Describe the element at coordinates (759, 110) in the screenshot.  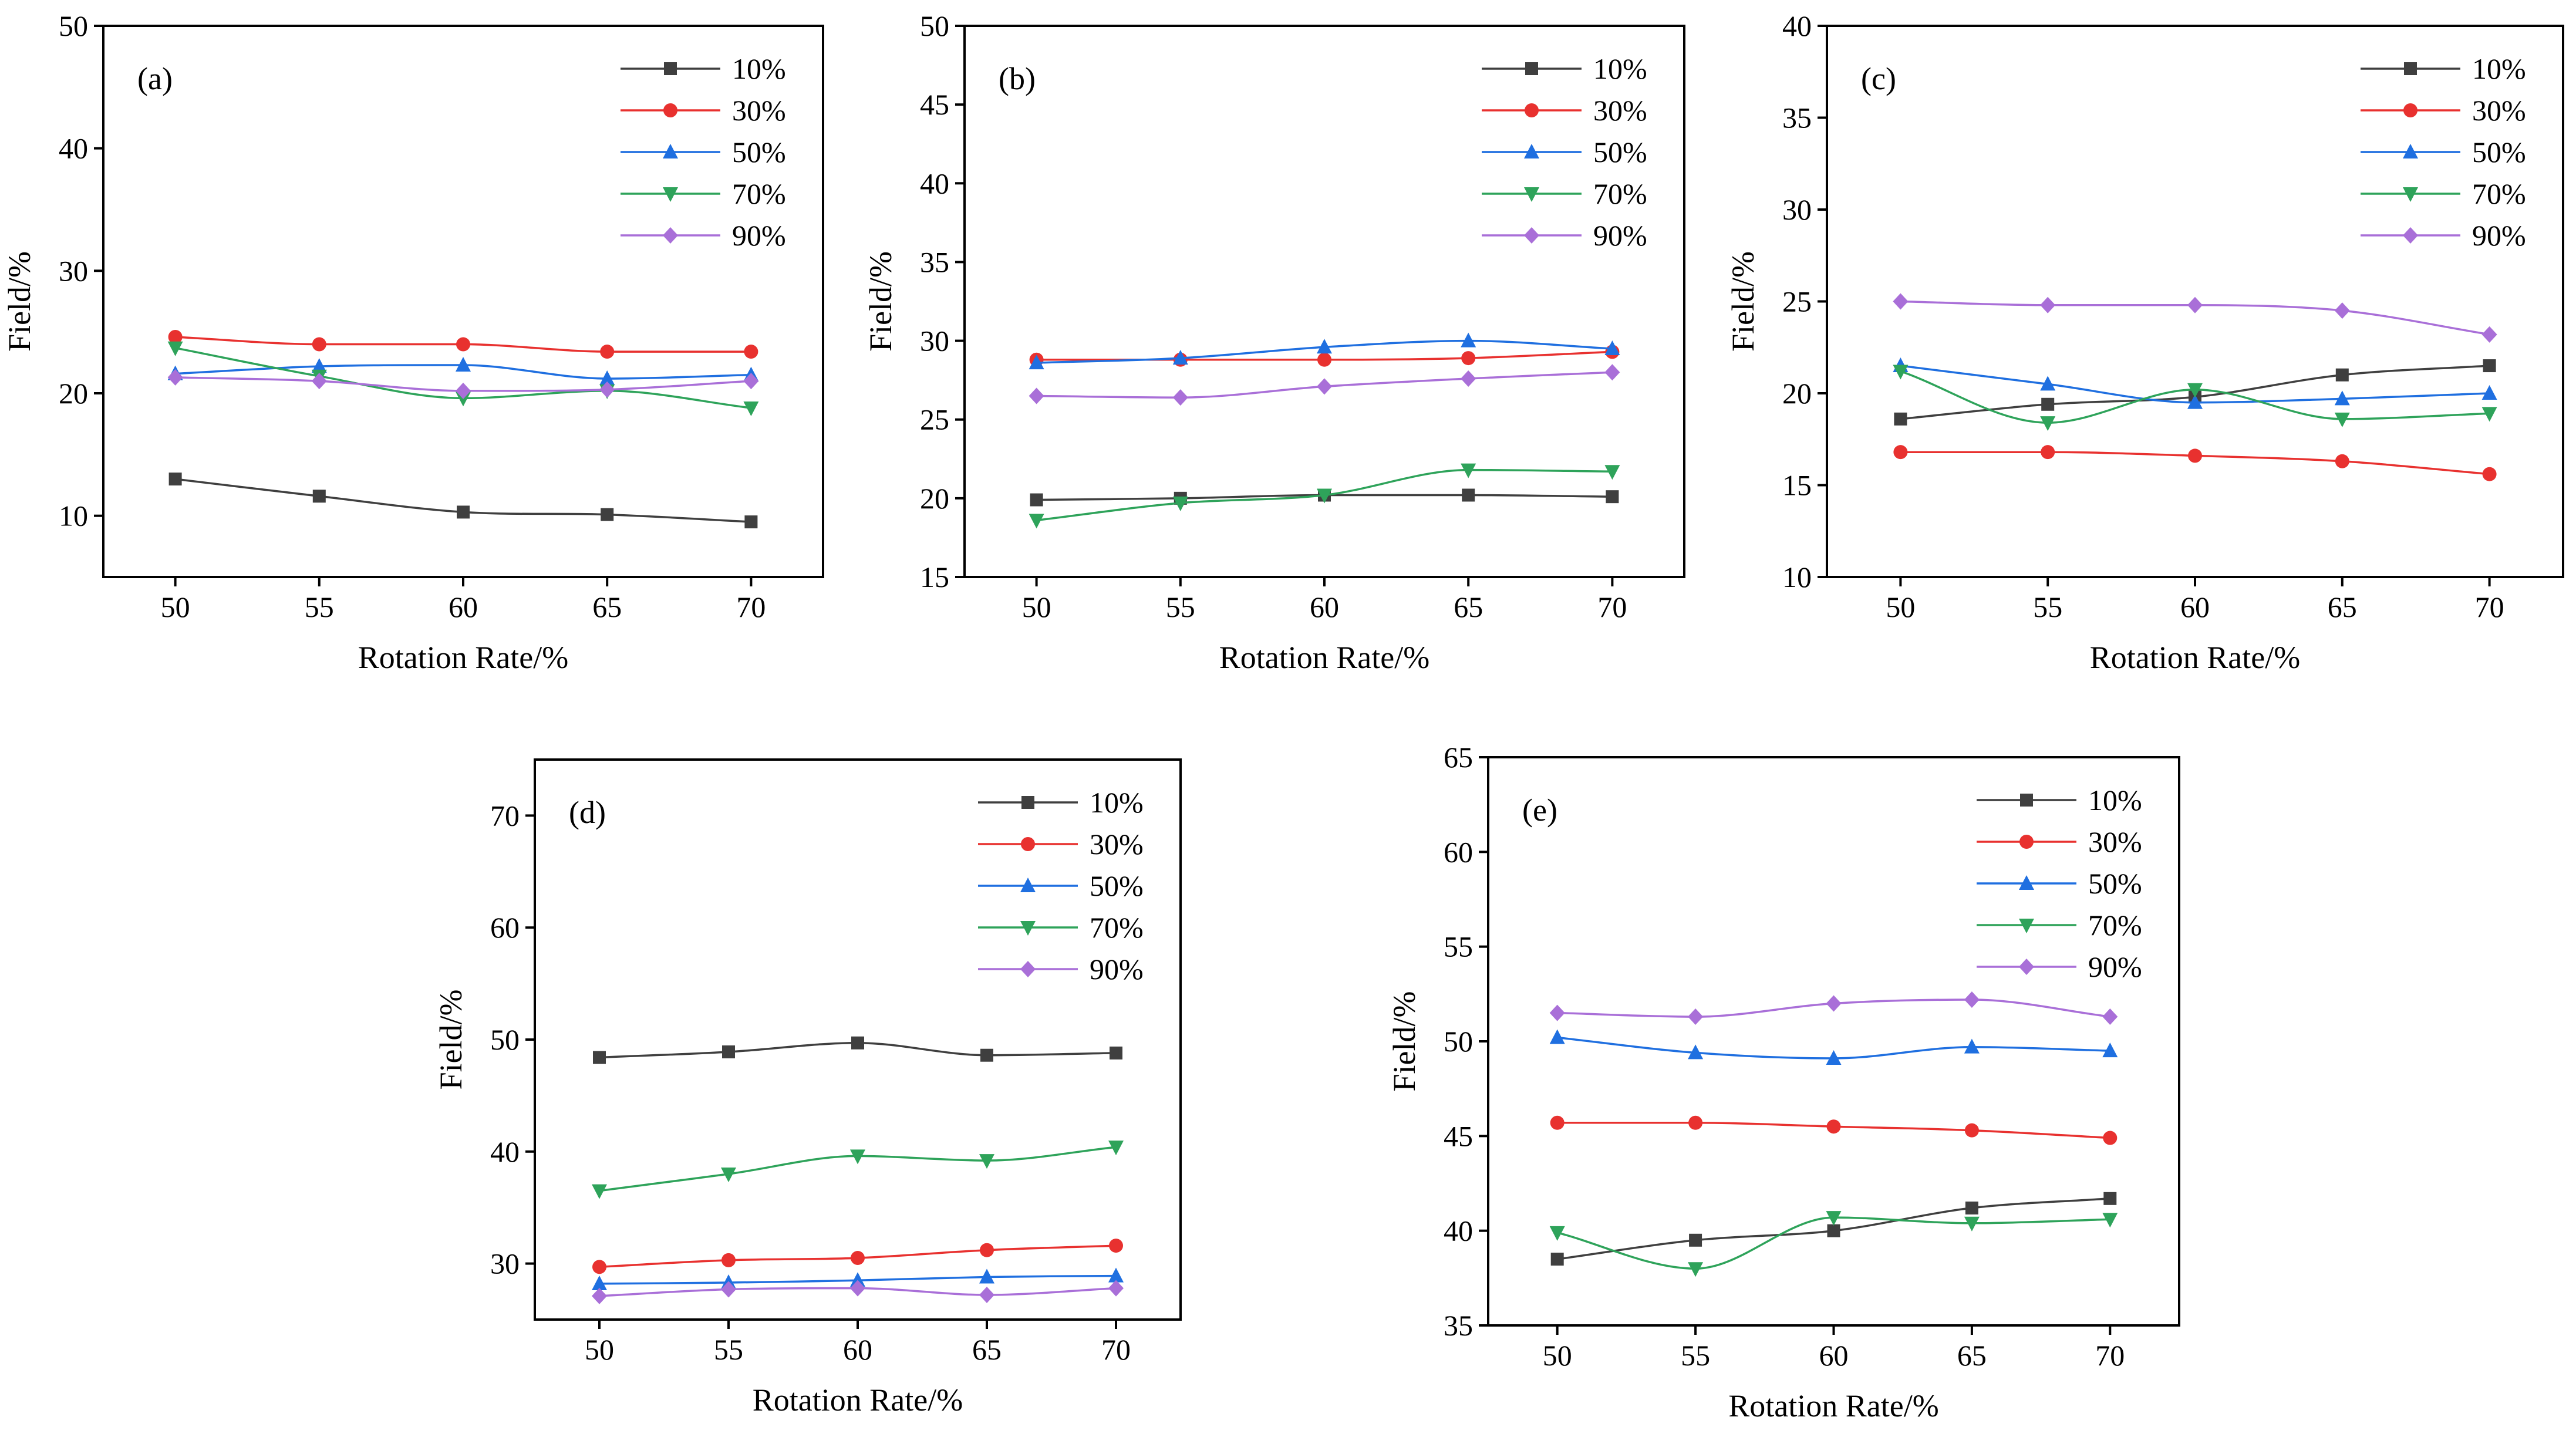
I see `panel-a-legend-label-30pct: 30%` at that location.